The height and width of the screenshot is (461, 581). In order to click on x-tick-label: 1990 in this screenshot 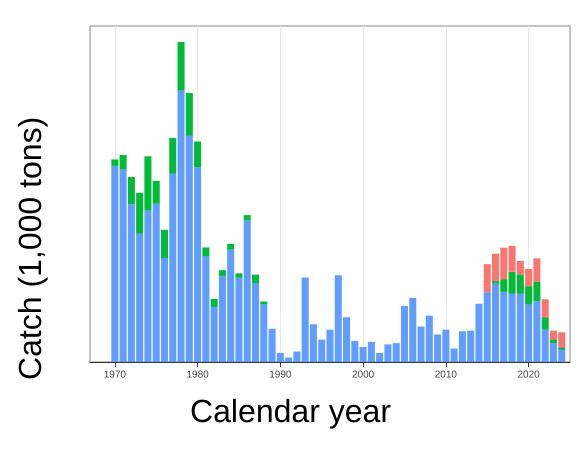, I will do `click(280, 375)`.